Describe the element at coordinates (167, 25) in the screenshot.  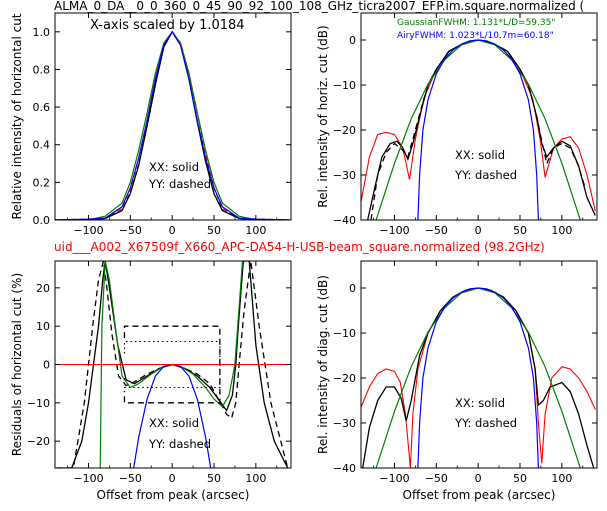
I see `scale-annotation: X-axis scaled by 1.0184` at that location.